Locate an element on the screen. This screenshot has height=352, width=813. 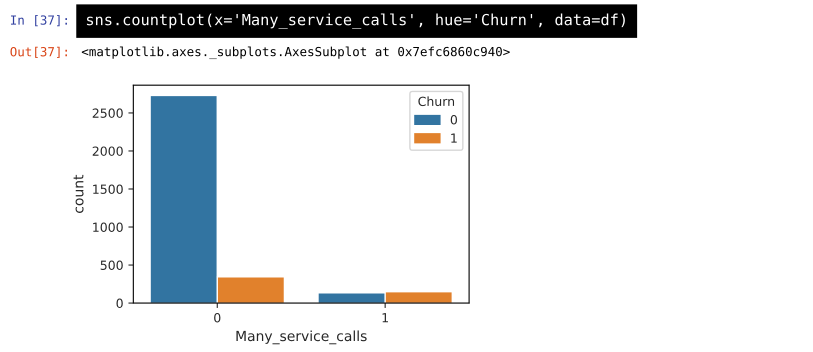
y-tick-label: 2500 is located at coordinates (107, 113).